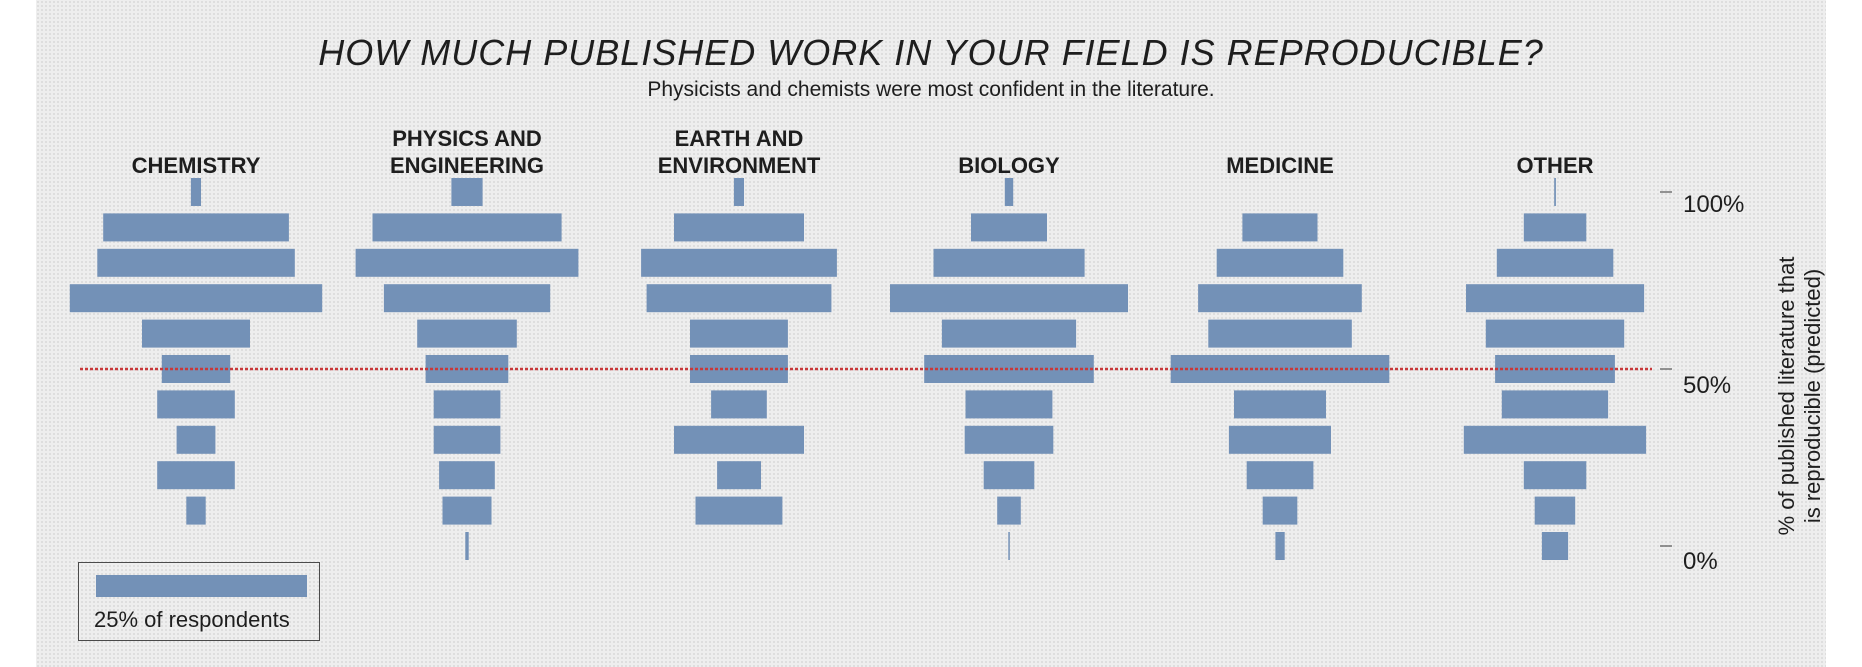  What do you see at coordinates (1280, 165) in the screenshot?
I see `panel-title-medicine: MEDICINE` at bounding box center [1280, 165].